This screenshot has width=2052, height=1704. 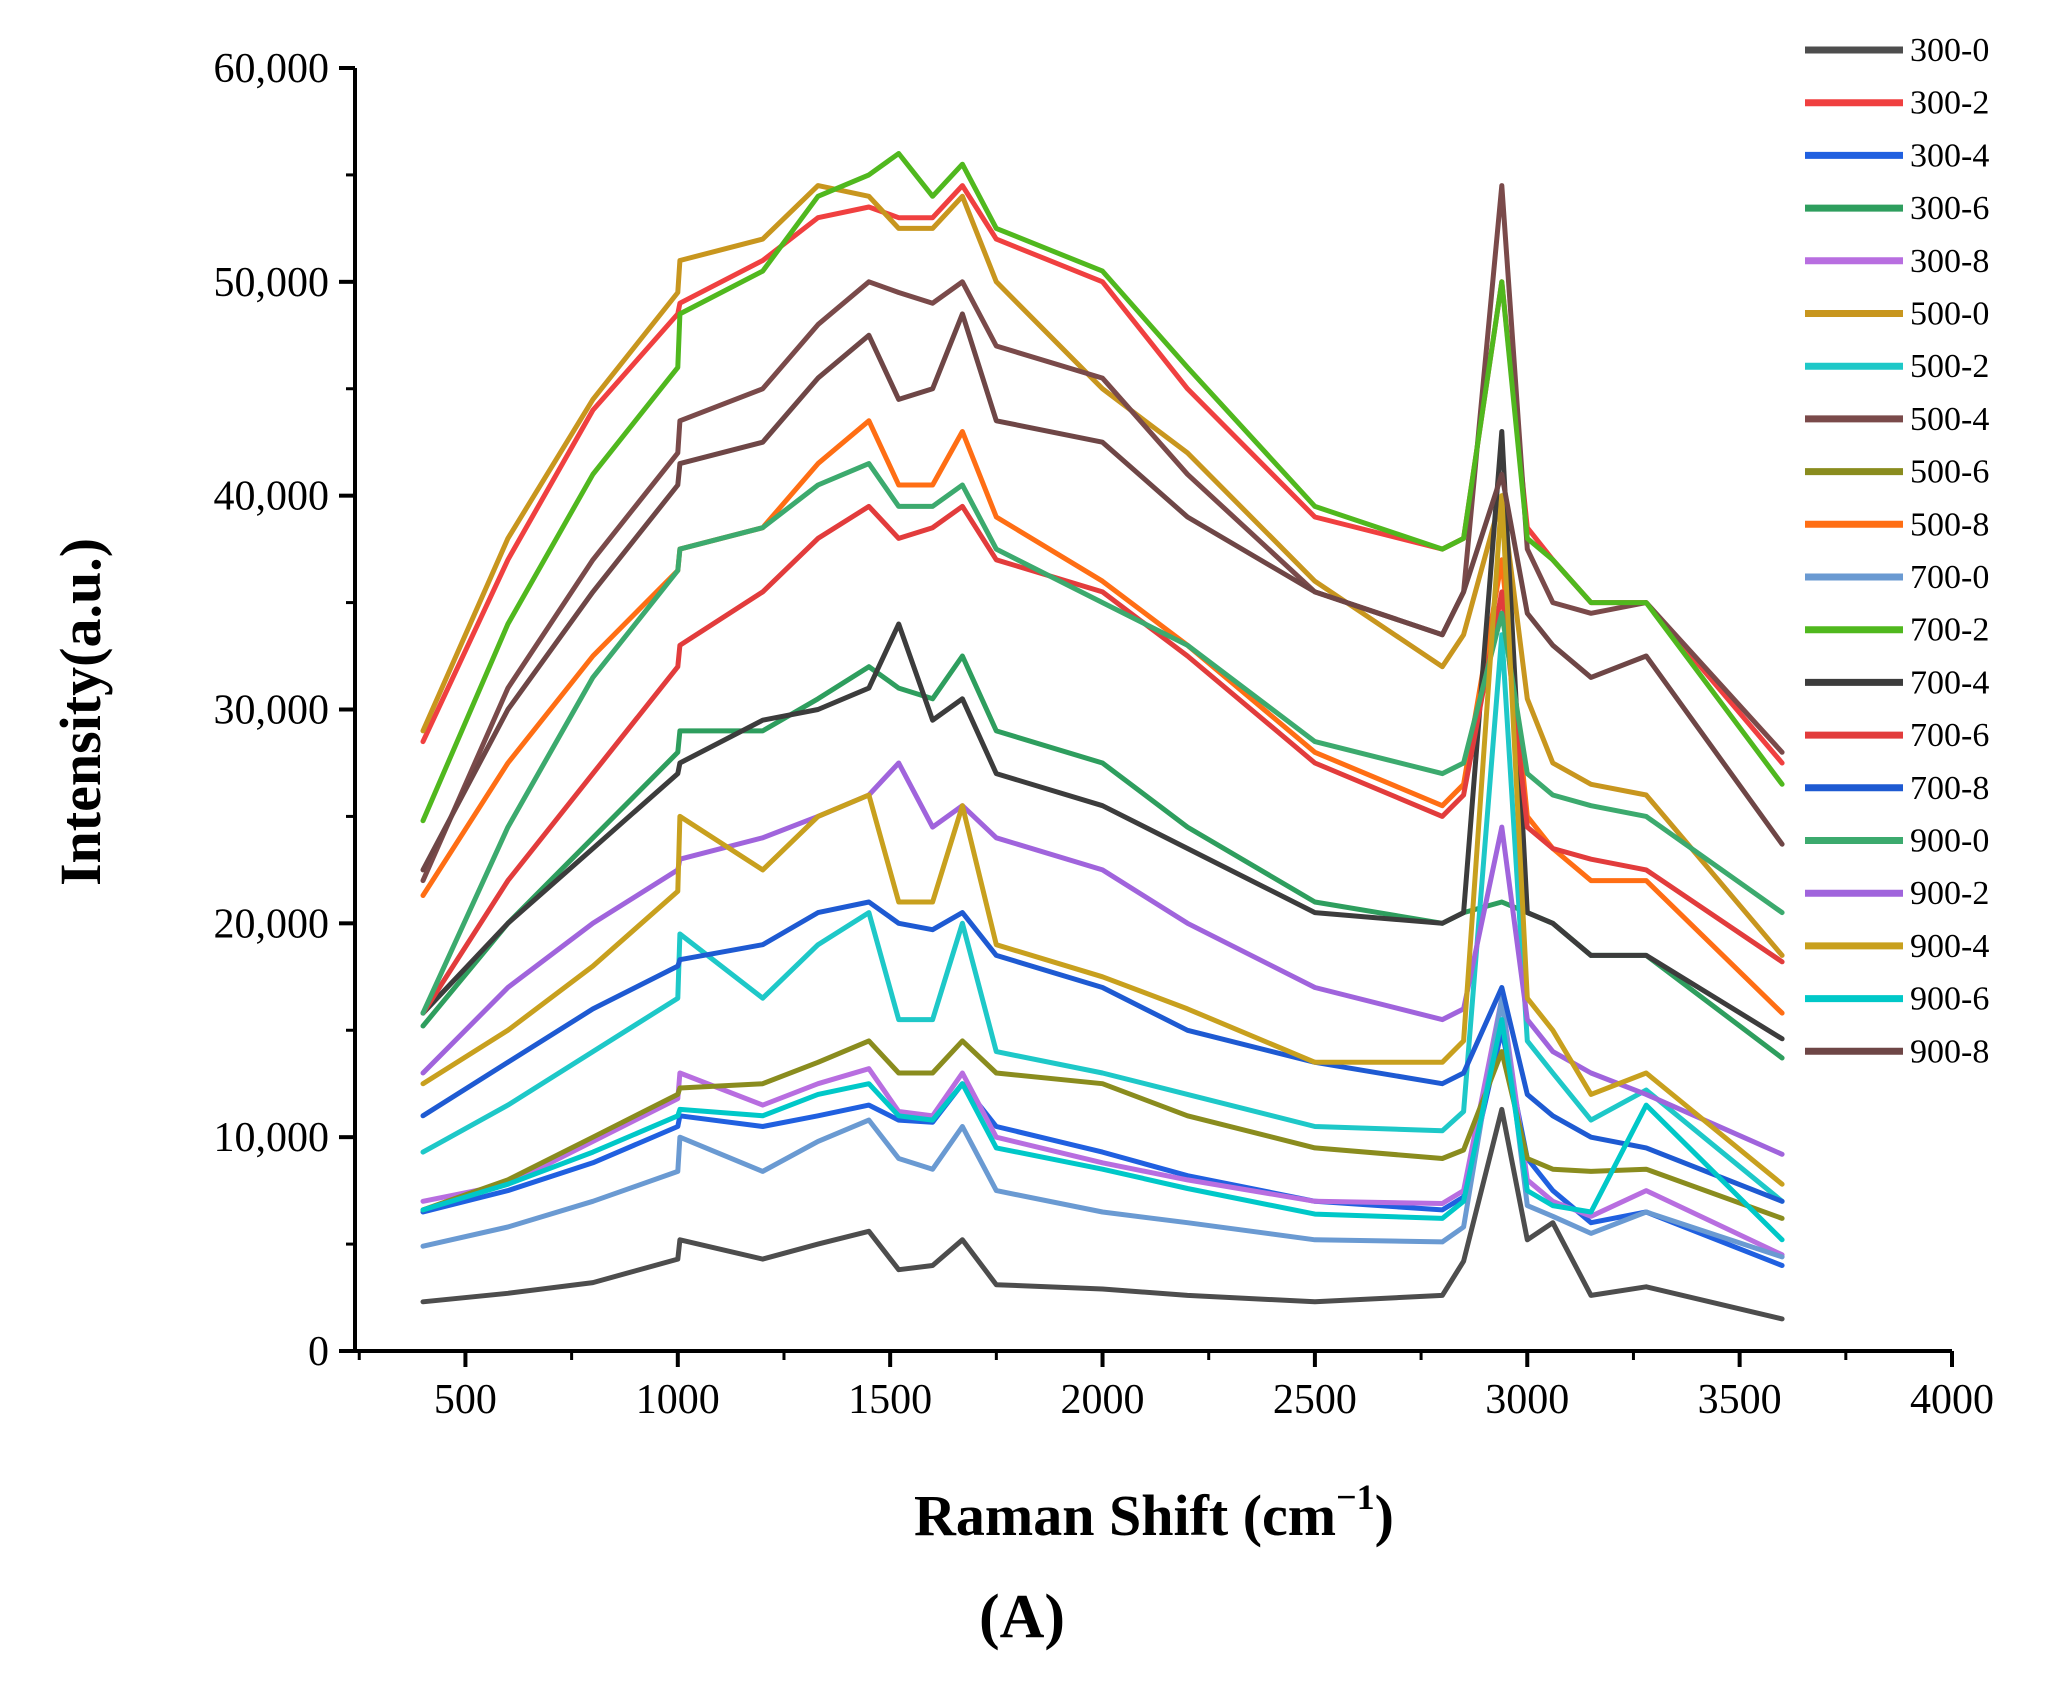 I want to click on x-axis-title-superscript: −1, so click(x=1355, y=1497).